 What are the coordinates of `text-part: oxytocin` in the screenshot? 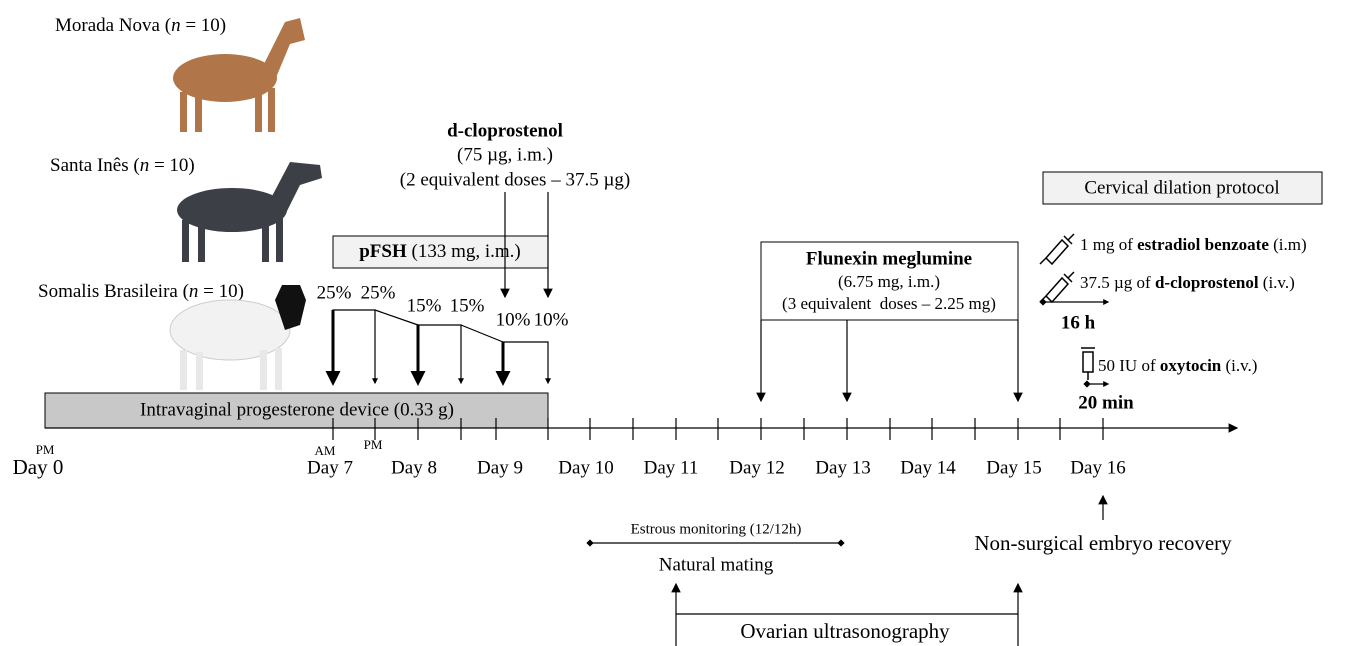 It's located at (1191, 365).